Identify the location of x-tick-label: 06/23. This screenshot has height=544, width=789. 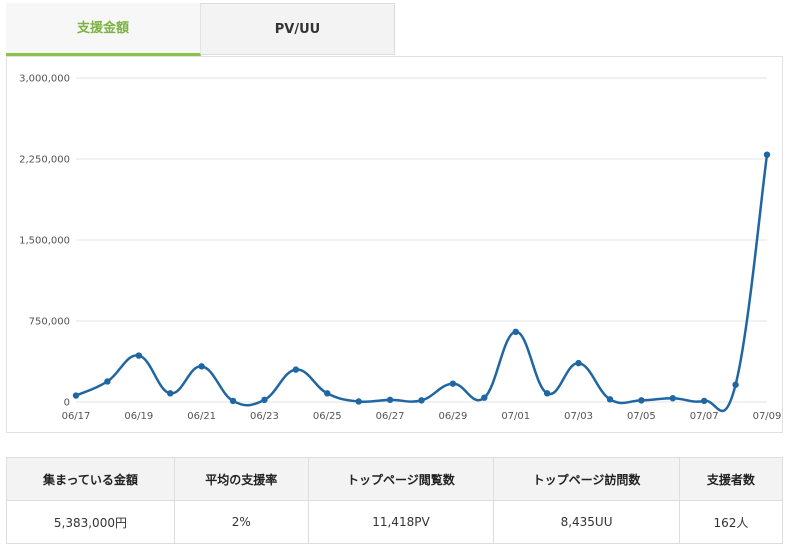
(264, 416).